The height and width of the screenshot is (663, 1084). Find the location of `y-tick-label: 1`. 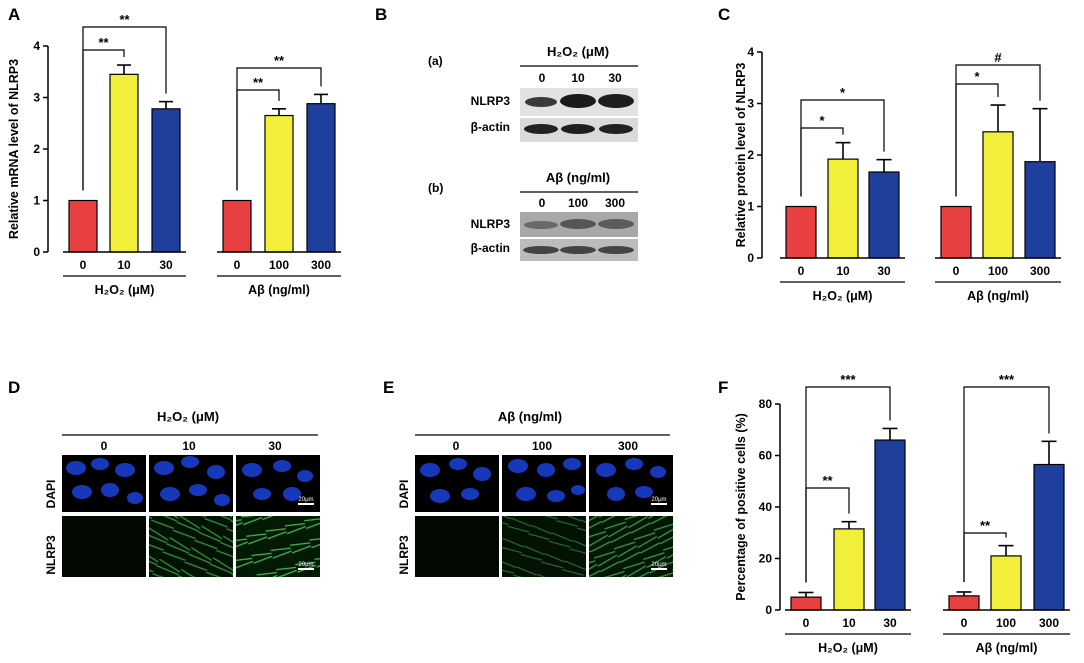

y-tick-label: 1 is located at coordinates (750, 207).